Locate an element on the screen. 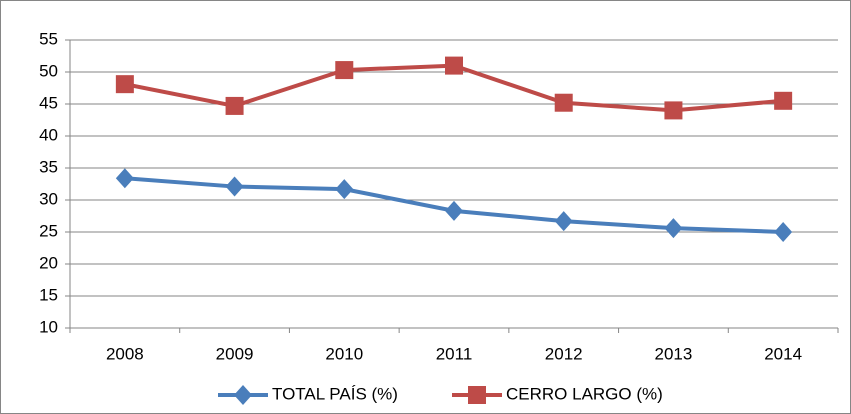 Image resolution: width=851 pixels, height=414 pixels. x-tick-label: 2012 is located at coordinates (564, 353).